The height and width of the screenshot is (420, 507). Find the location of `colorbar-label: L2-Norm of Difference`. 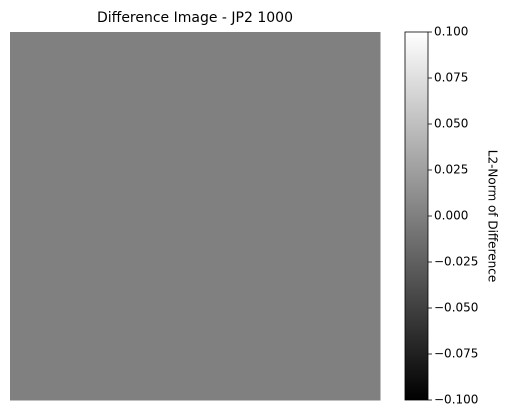

colorbar-label: L2-Norm of Difference is located at coordinates (493, 216).